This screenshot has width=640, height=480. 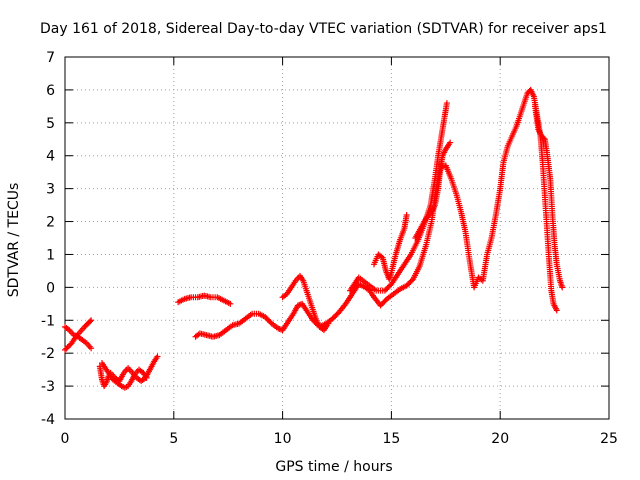 I want to click on x-tick-label: 0, so click(x=65, y=439).